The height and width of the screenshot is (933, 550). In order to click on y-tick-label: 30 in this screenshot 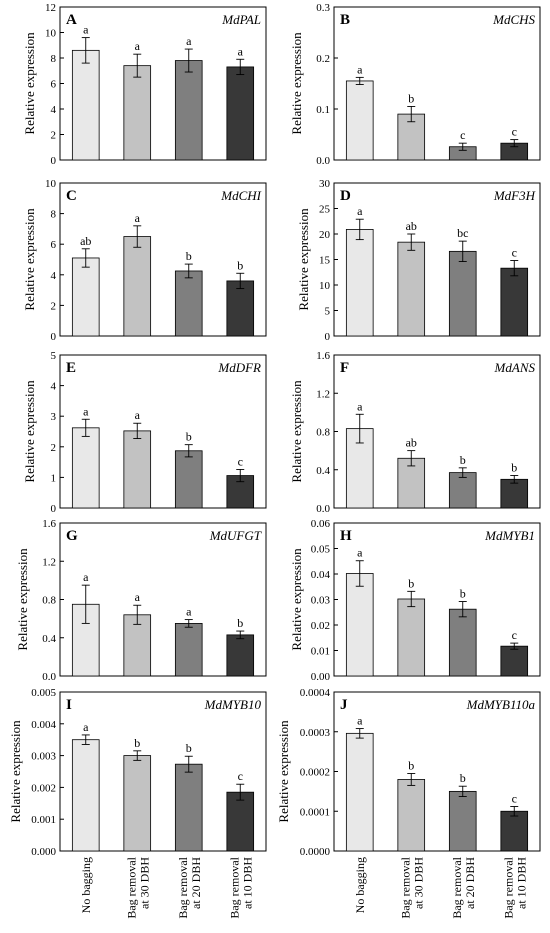, I will do `click(325, 184)`.